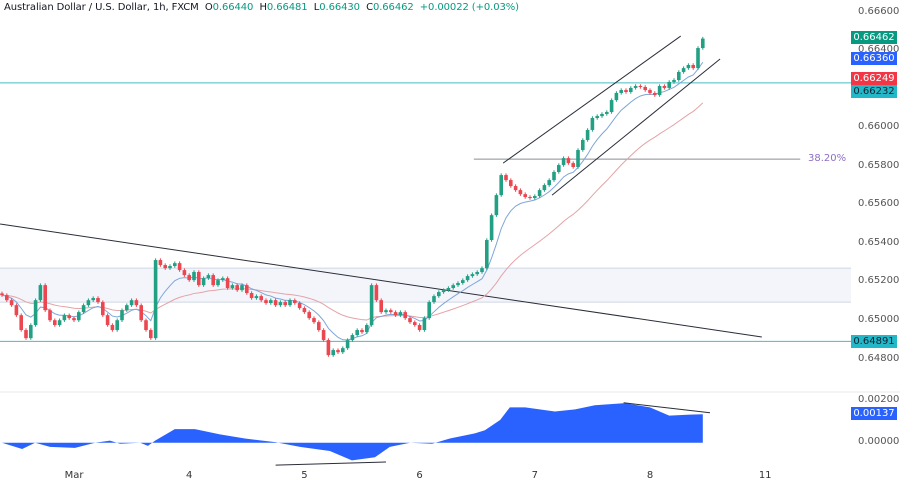  What do you see at coordinates (331, 463) in the screenshot?
I see `oscillator-divergence-low-line` at bounding box center [331, 463].